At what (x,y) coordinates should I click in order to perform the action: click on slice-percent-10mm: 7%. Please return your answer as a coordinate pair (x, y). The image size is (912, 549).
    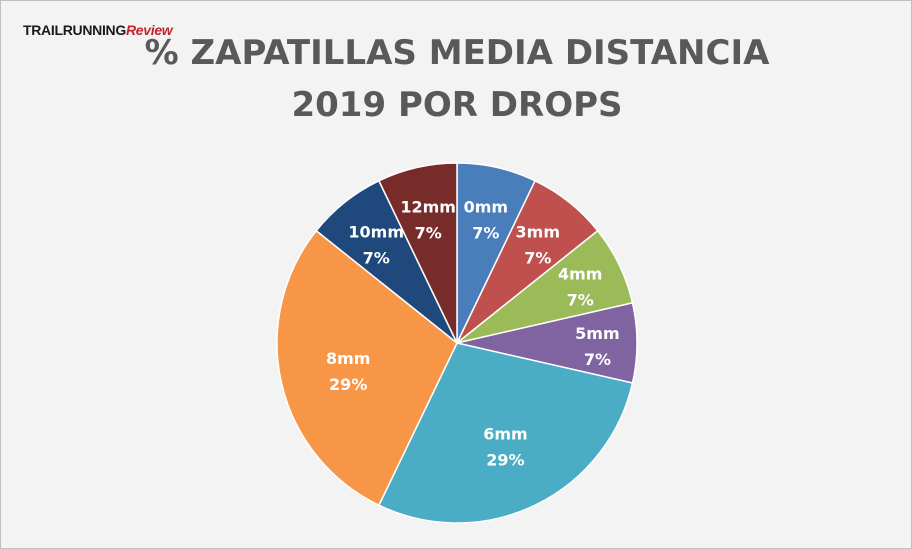
    Looking at the image, I should click on (376, 258).